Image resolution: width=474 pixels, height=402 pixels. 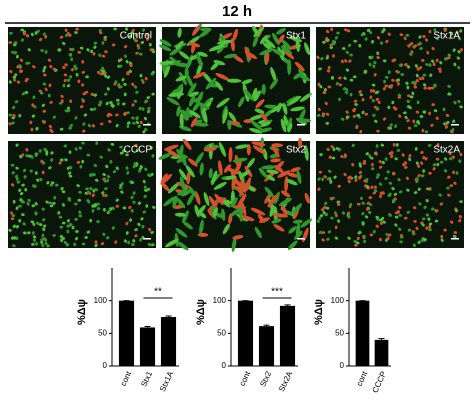 What do you see at coordinates (147, 239) in the screenshot?
I see `scale-bar` at bounding box center [147, 239].